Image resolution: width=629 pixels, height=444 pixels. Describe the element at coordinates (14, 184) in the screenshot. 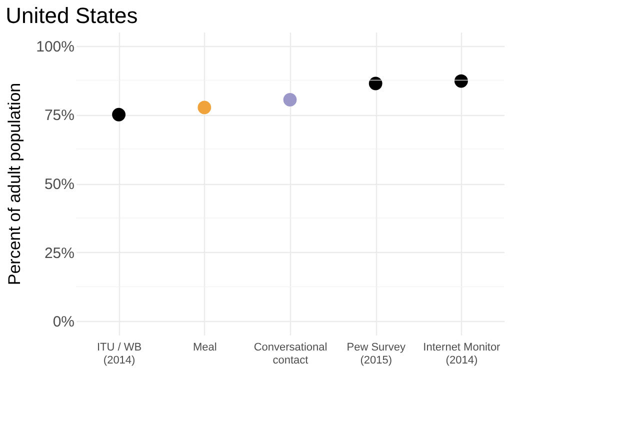

I see `y-axis-title: Percent of adult population` at that location.